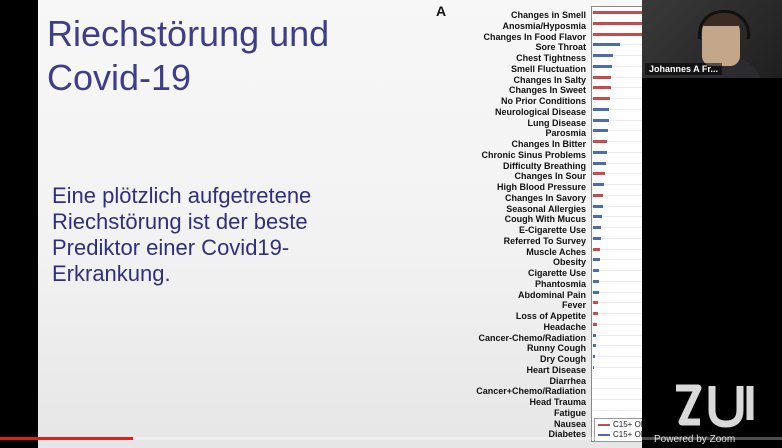 This screenshot has height=448, width=782. What do you see at coordinates (569, 423) in the screenshot?
I see `chart-category-label: Nausea` at bounding box center [569, 423].